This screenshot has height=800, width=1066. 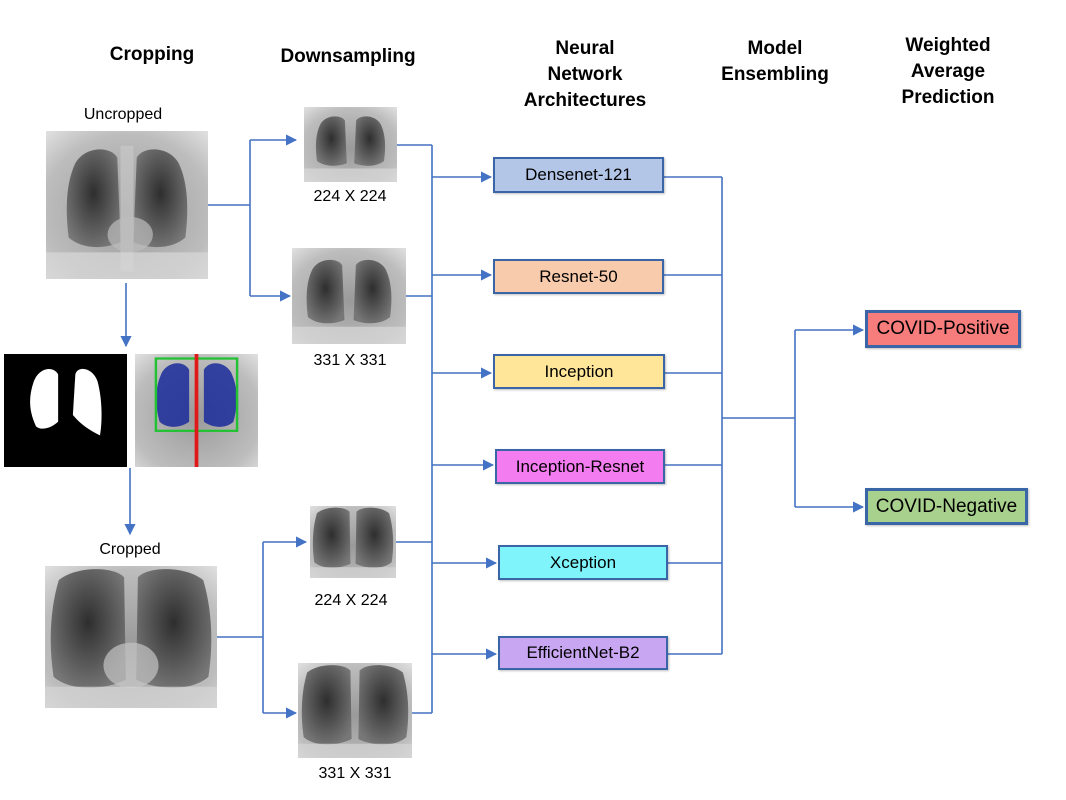 What do you see at coordinates (350, 196) in the screenshot?
I see `size-224-top-label: 224 X 224` at bounding box center [350, 196].